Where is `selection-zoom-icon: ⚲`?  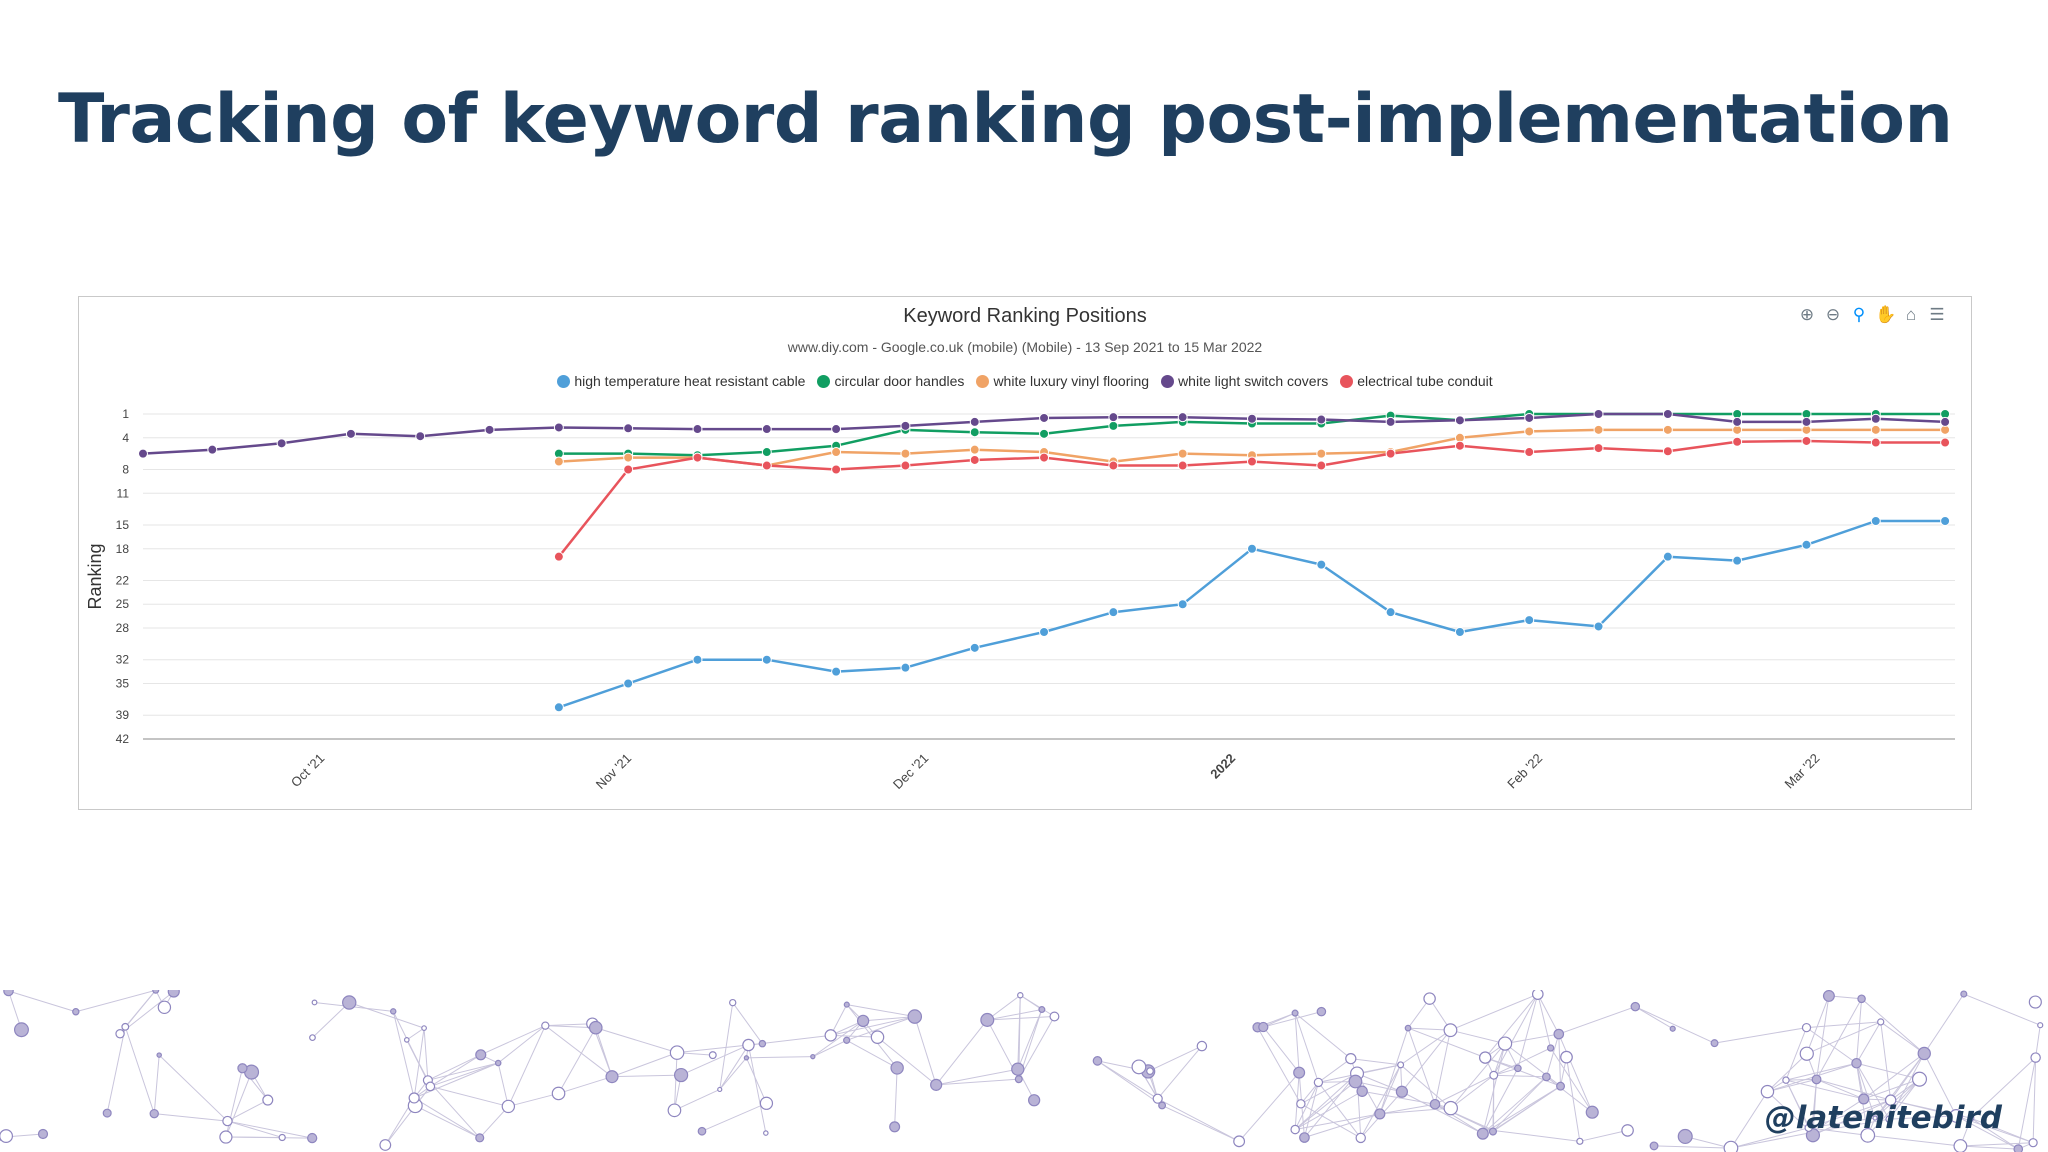 selection-zoom-icon: ⚲ is located at coordinates (1859, 314).